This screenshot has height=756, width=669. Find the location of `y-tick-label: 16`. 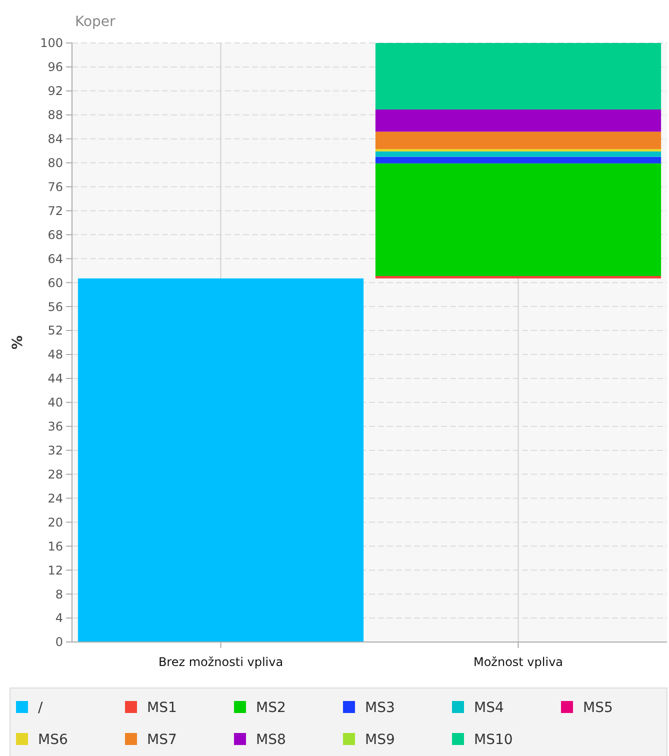

y-tick-label: 16 is located at coordinates (55, 546).